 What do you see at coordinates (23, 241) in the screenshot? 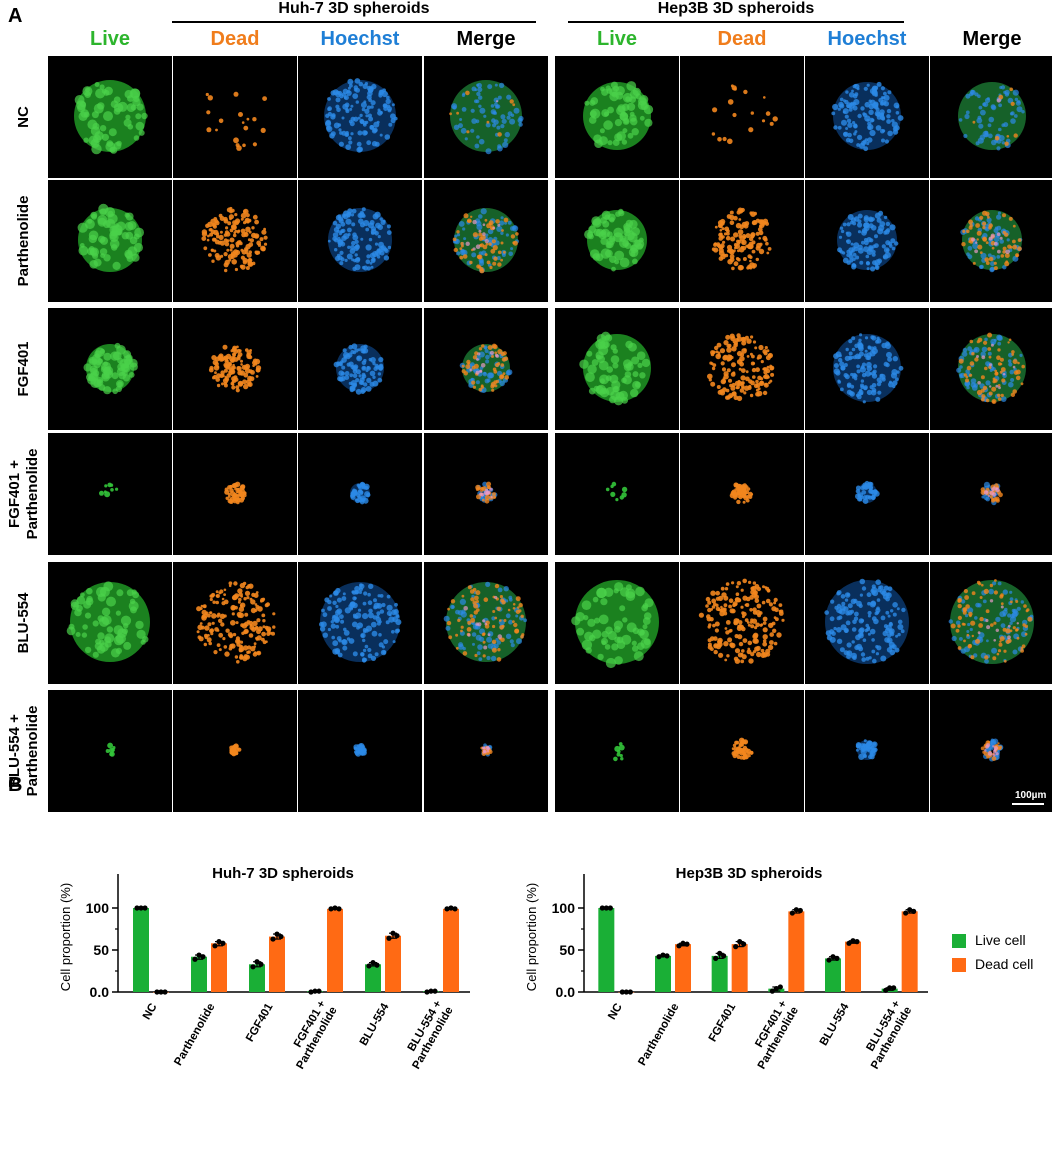
I see `row-label-1: Parthenolide` at bounding box center [23, 241].